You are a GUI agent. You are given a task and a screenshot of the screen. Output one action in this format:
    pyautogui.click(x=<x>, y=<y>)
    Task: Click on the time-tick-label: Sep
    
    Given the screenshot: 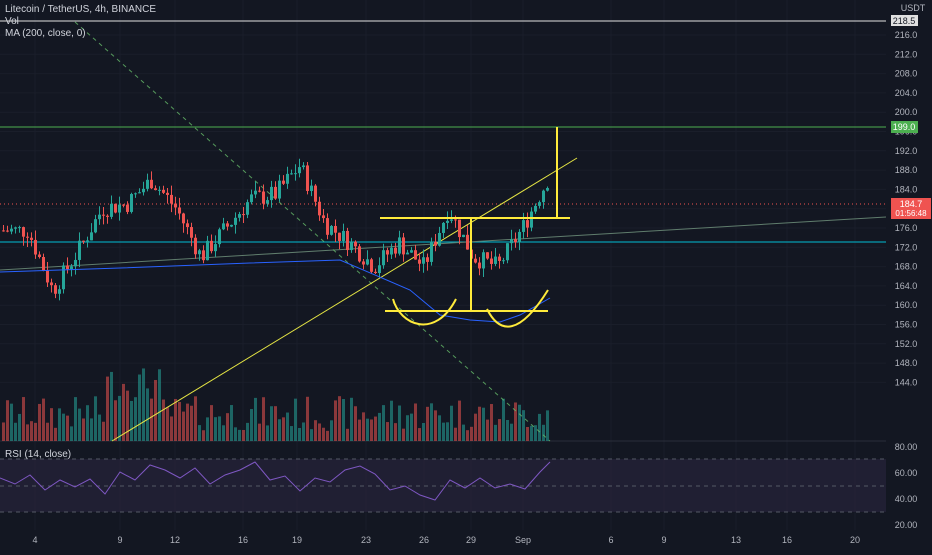 What is the action you would take?
    pyautogui.click(x=523, y=540)
    